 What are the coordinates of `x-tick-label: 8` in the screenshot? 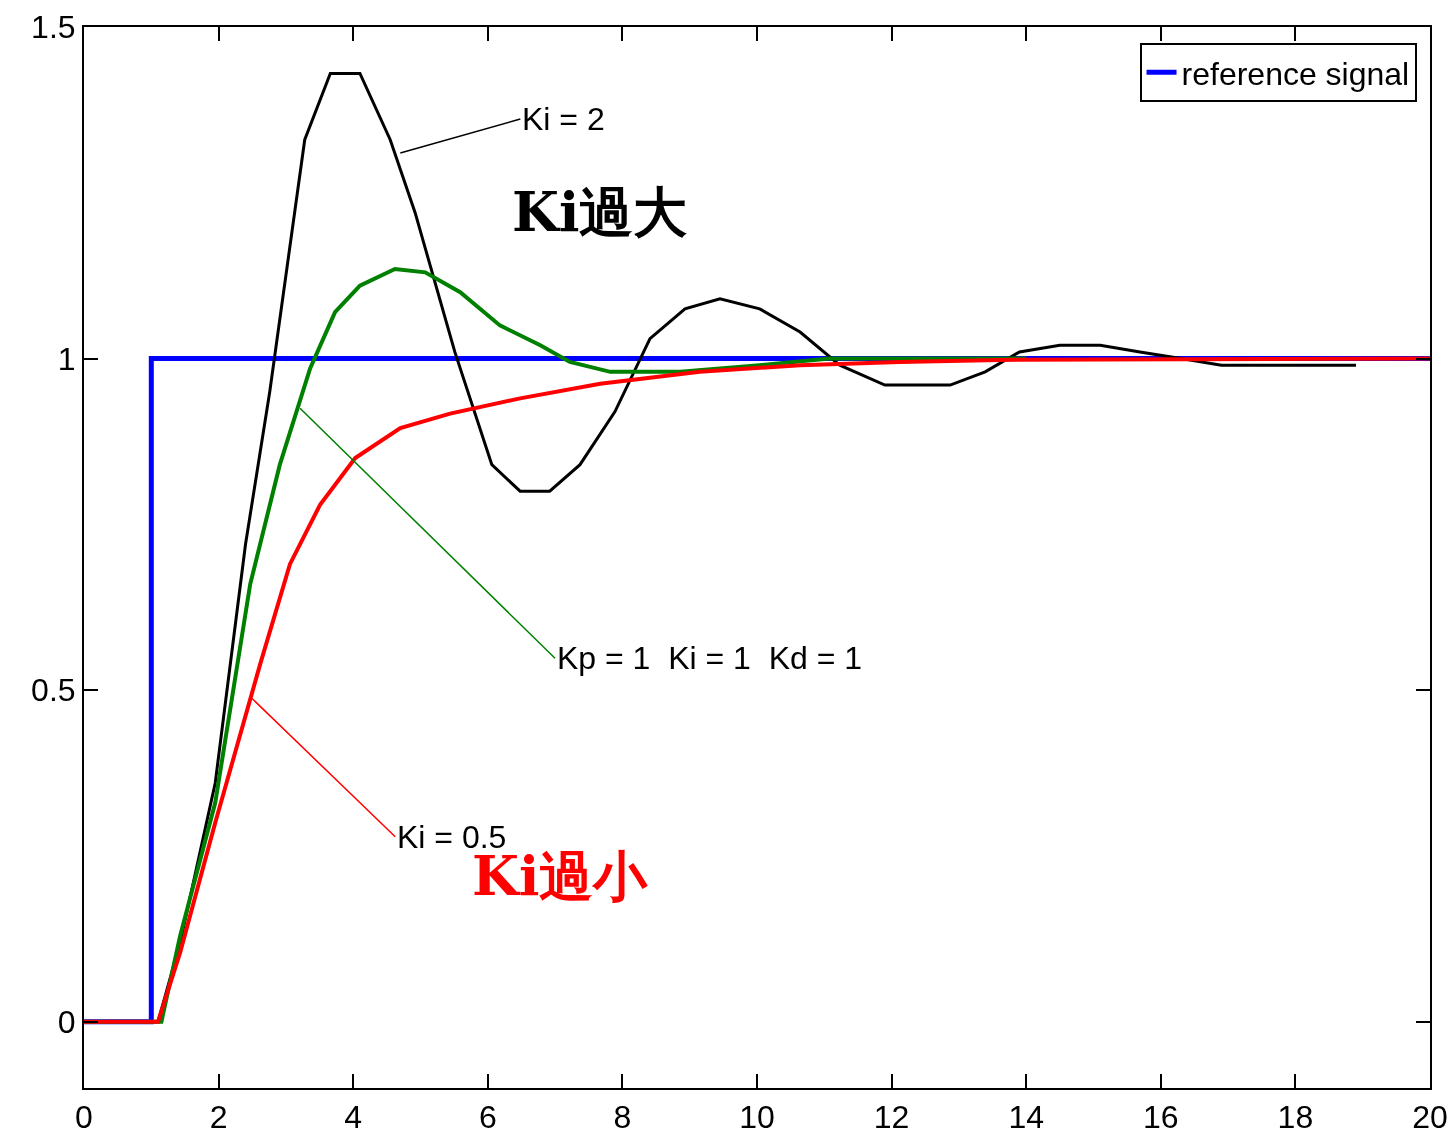 It's located at (622, 1117).